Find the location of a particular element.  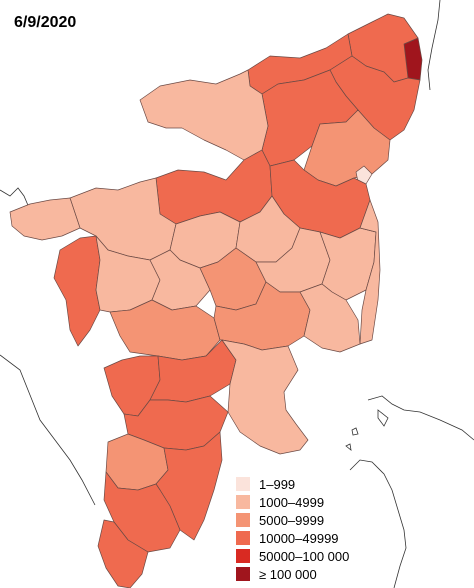

legend-label: 50000–100 000 is located at coordinates (304, 556).